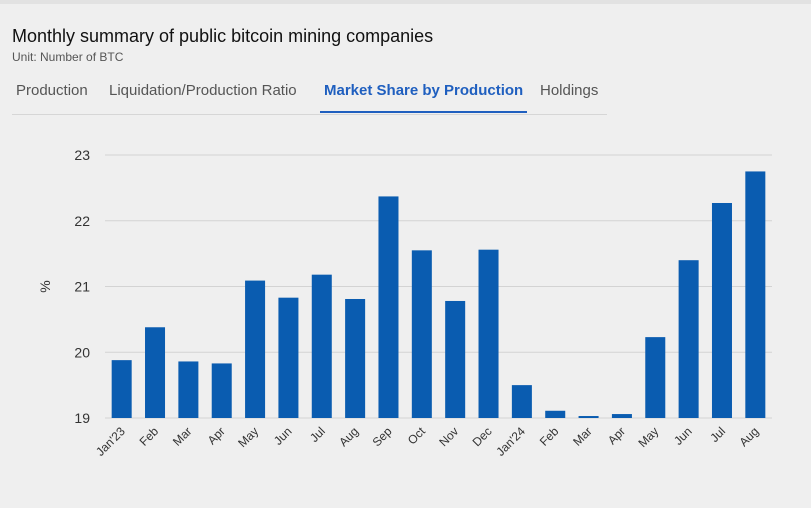 This screenshot has height=508, width=811. I want to click on x-tick-label: Nov, so click(448, 436).